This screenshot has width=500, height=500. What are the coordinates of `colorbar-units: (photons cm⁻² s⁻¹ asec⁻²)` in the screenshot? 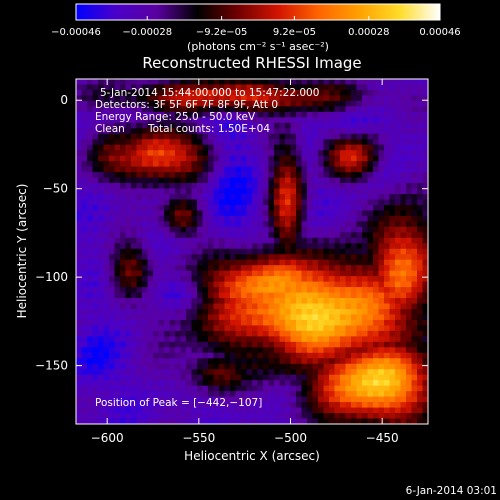 It's located at (258, 46).